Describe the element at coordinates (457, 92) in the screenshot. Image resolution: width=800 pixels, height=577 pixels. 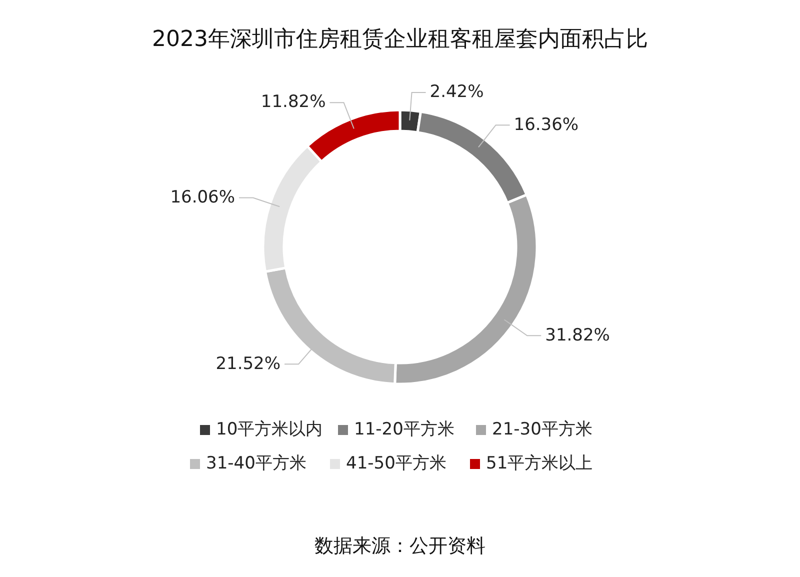
I see `data-label: 2.42%` at that location.